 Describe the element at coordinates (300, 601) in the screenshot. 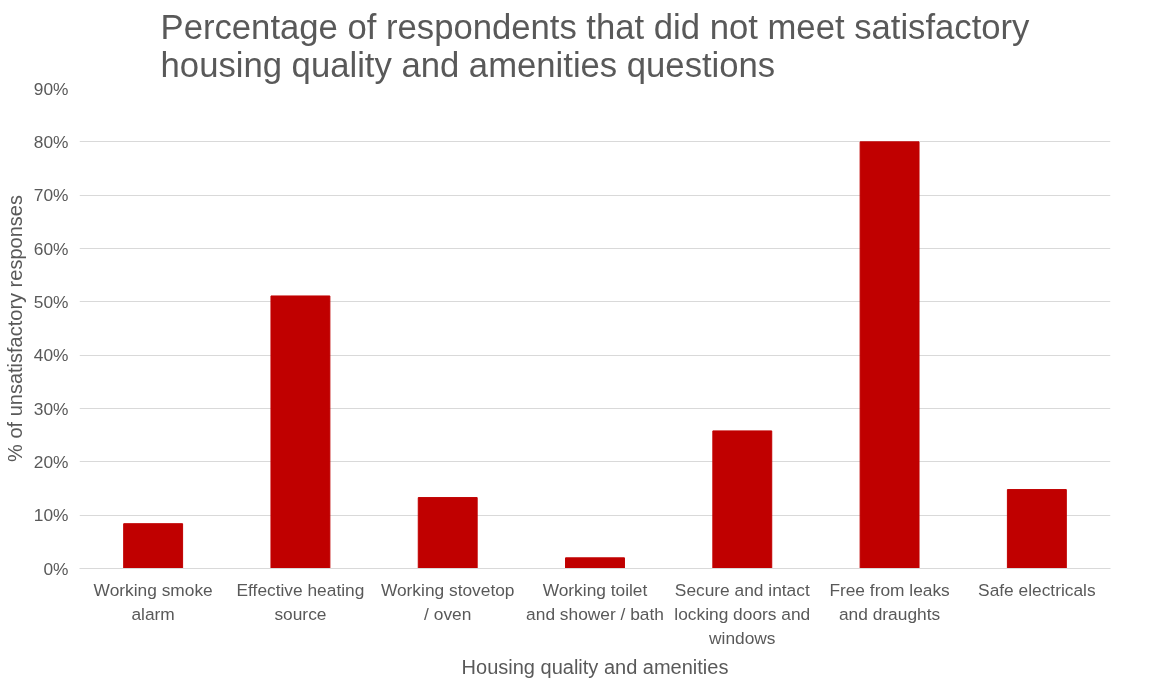

I see `x-tick-label: Effective heating source` at that location.